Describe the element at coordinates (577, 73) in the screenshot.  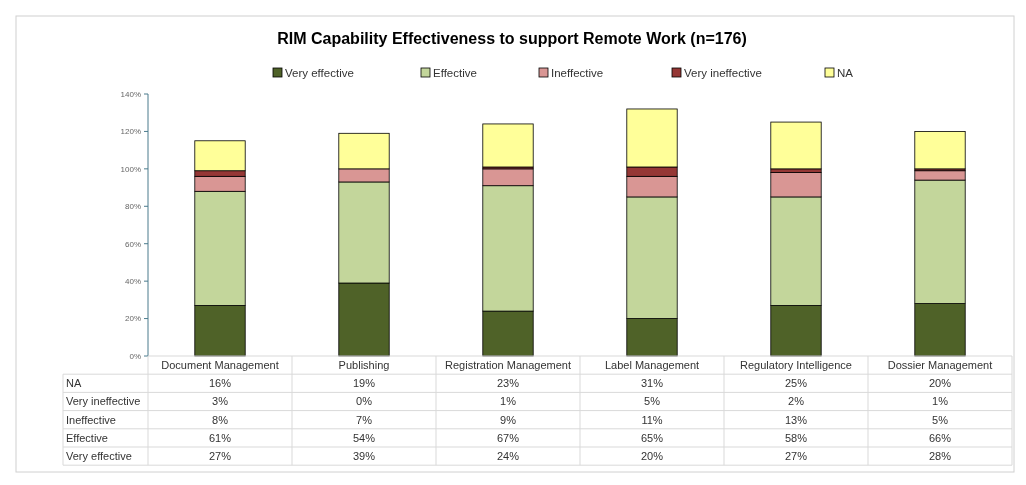
I see `legend-label: Ineffective` at that location.